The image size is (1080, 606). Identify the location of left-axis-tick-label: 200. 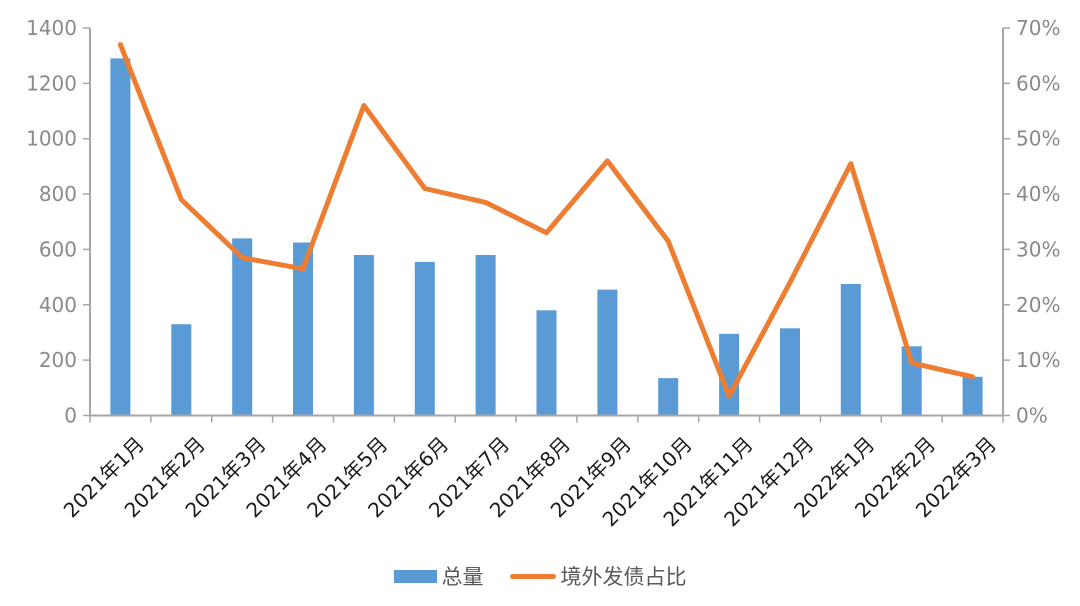
(58, 360).